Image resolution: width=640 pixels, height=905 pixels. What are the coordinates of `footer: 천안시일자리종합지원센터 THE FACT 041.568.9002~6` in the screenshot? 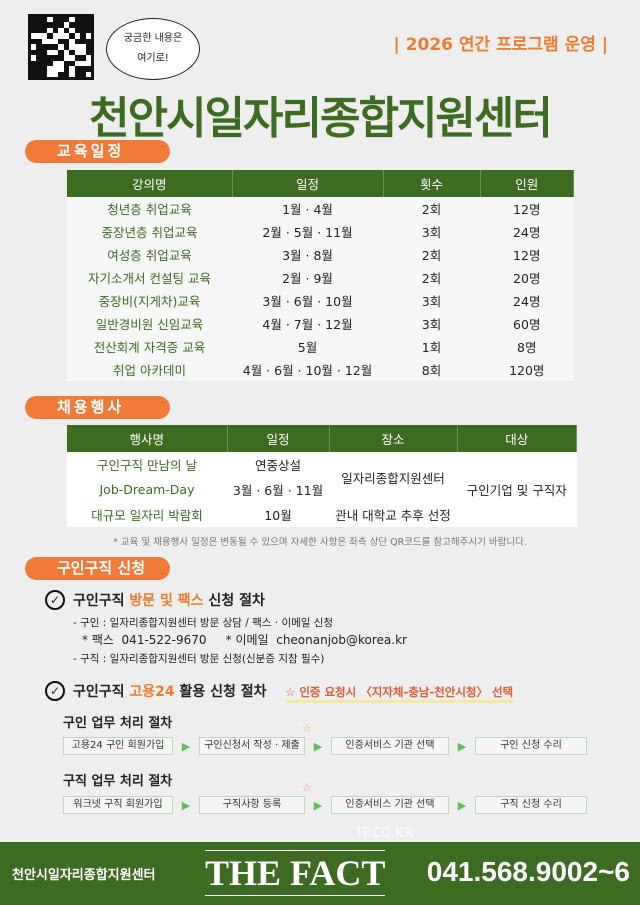 It's located at (320, 873).